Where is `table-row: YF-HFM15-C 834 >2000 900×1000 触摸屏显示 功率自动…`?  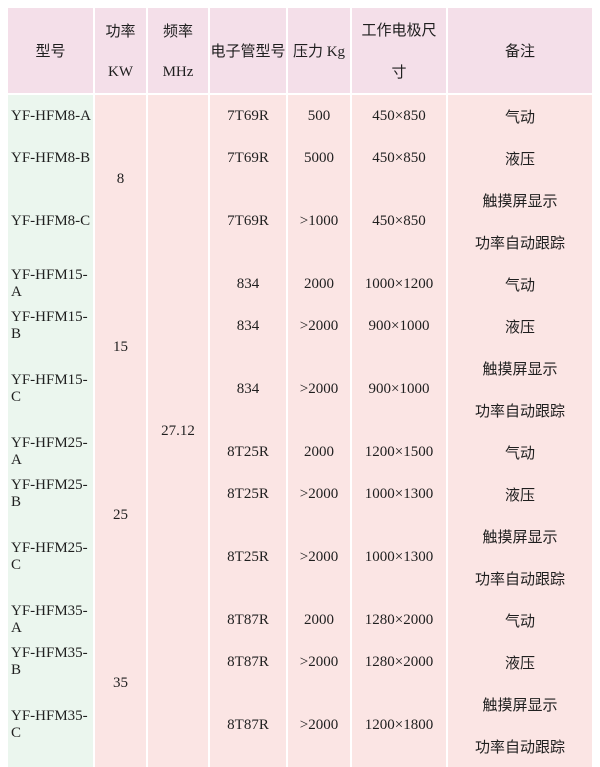 table-row: YF-HFM15-C 834 >2000 900×1000 触摸屏显示 功率自动… is located at coordinates (300, 389).